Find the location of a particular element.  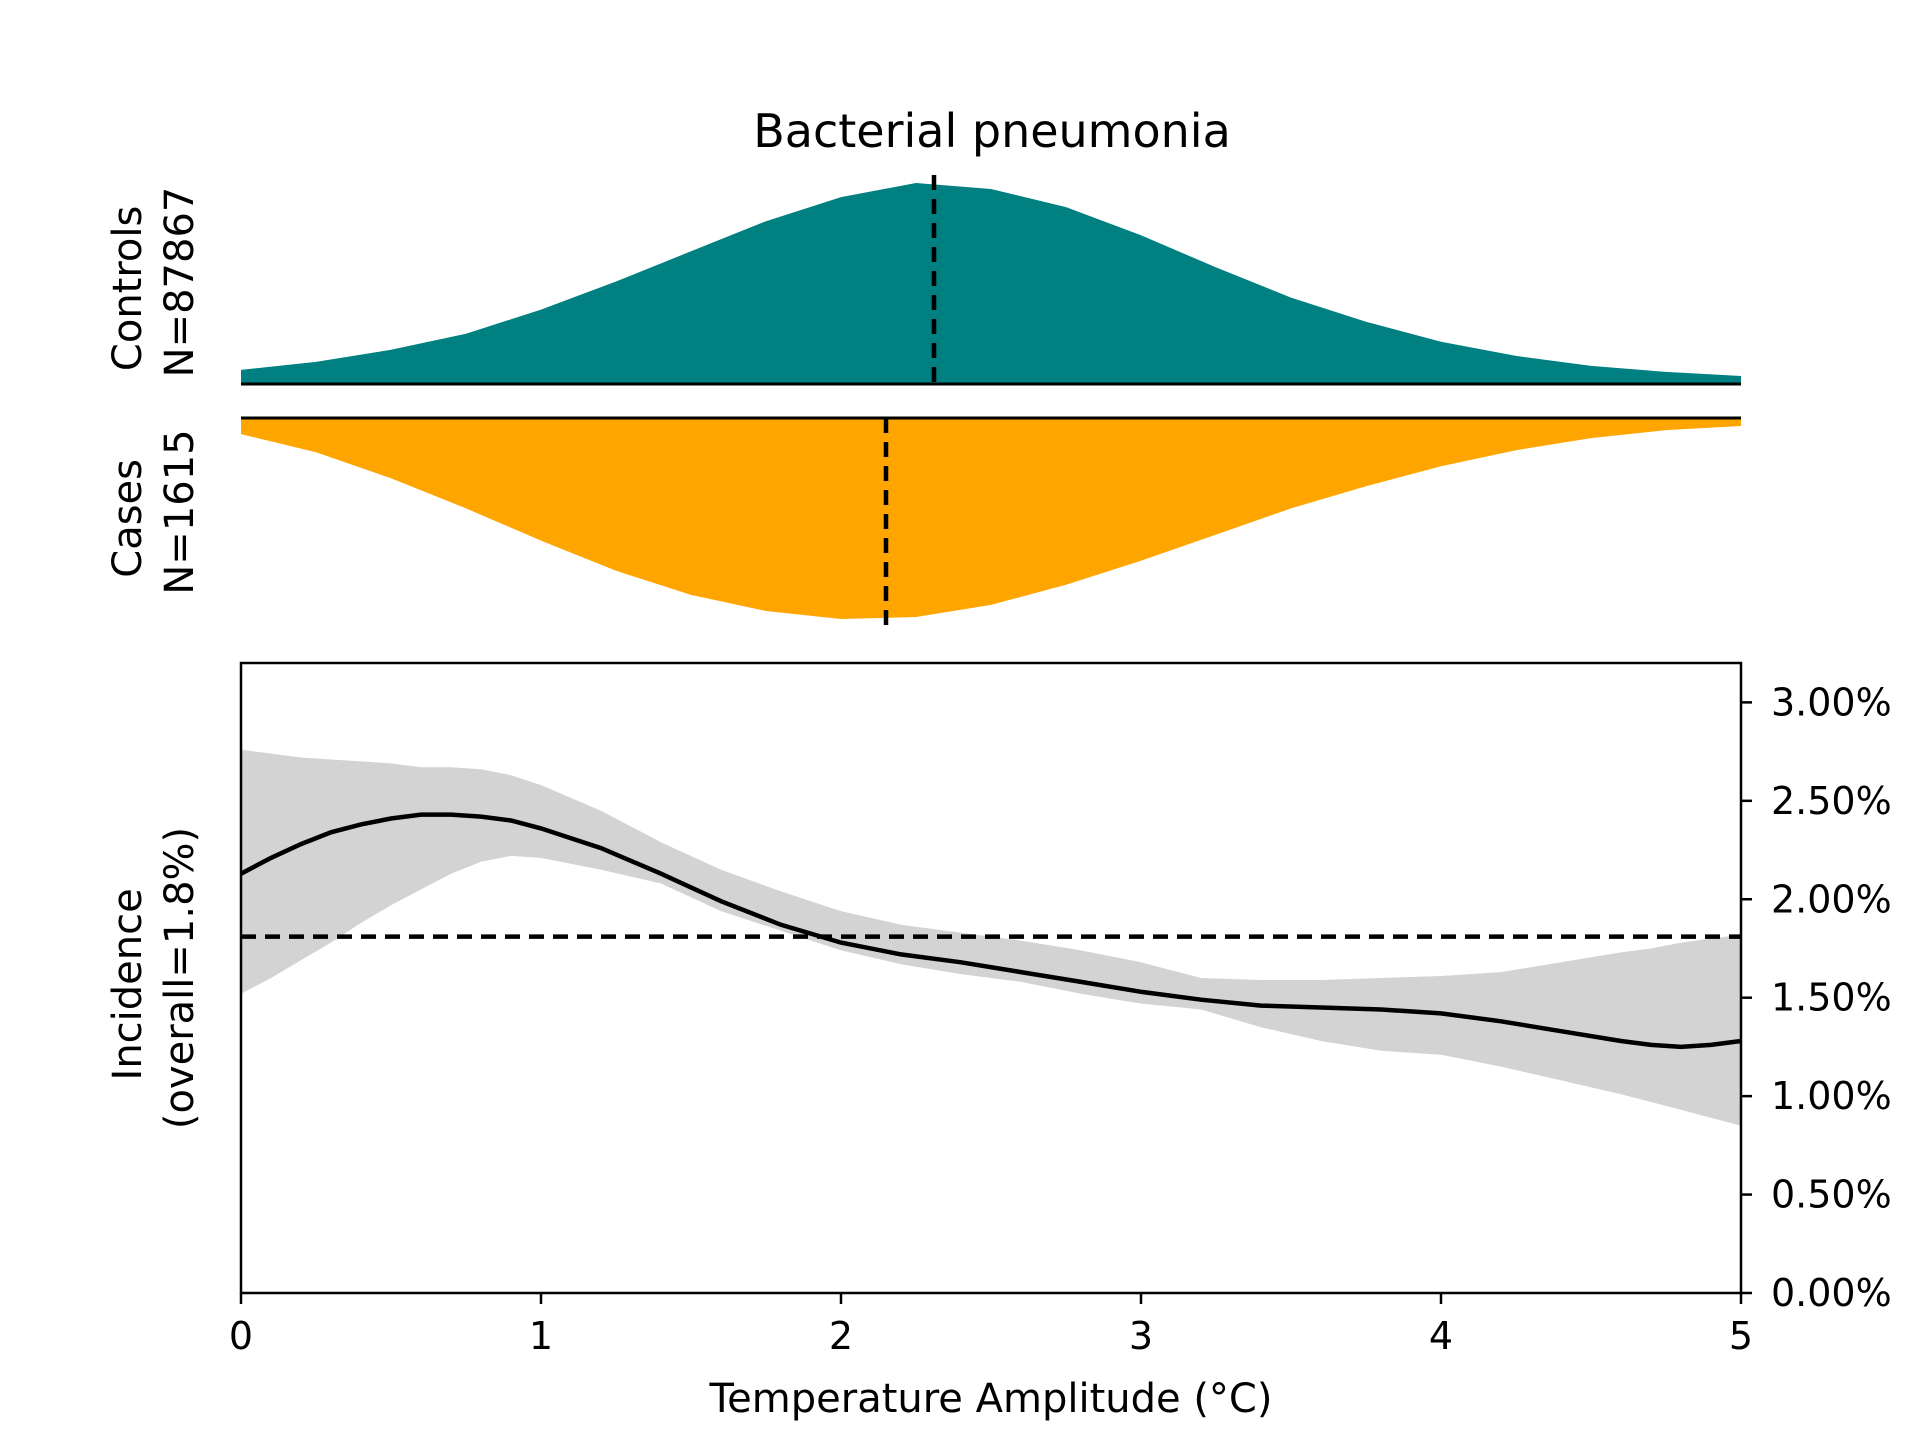

cases-ylabel-line2: N=1615 is located at coordinates (180, 511).